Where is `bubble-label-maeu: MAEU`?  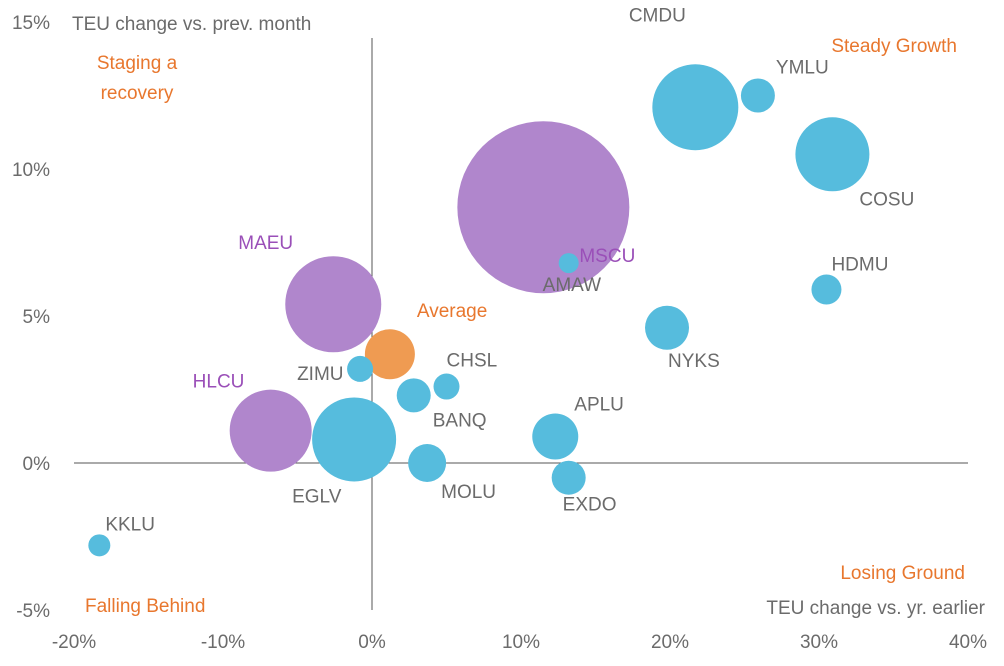
bubble-label-maeu: MAEU is located at coordinates (265, 243).